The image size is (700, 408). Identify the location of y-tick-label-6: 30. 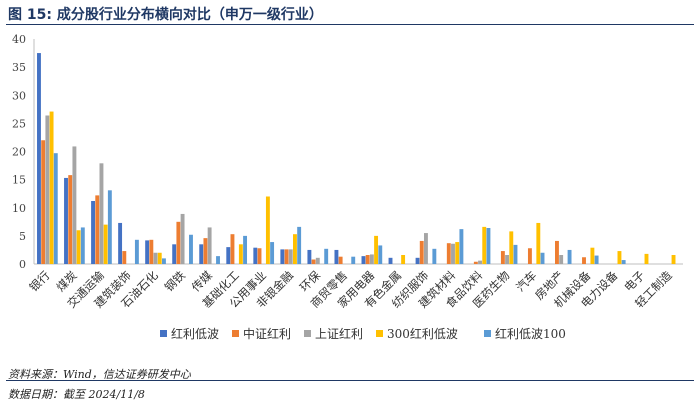
(19, 95).